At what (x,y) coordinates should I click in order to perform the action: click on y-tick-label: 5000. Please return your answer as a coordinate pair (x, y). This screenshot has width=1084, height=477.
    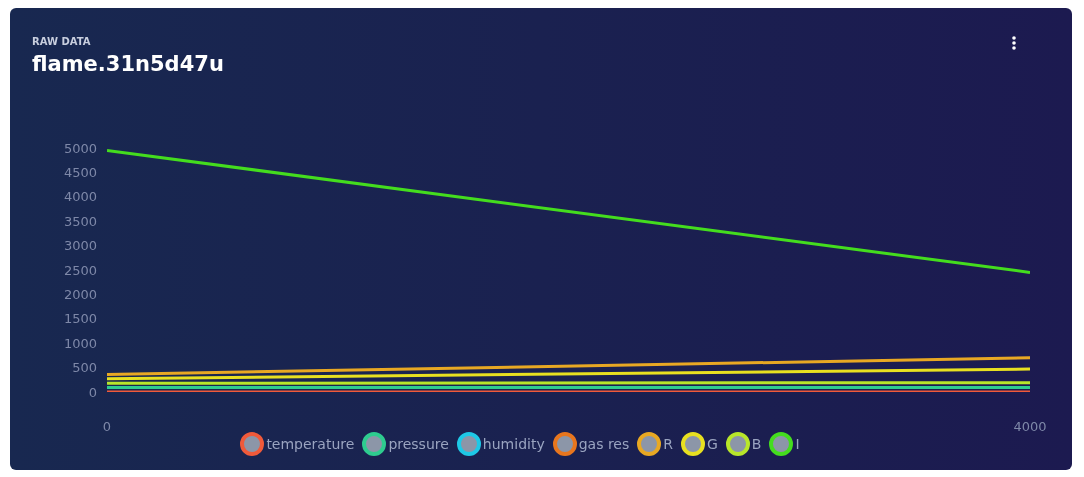
    Looking at the image, I should click on (80, 148).